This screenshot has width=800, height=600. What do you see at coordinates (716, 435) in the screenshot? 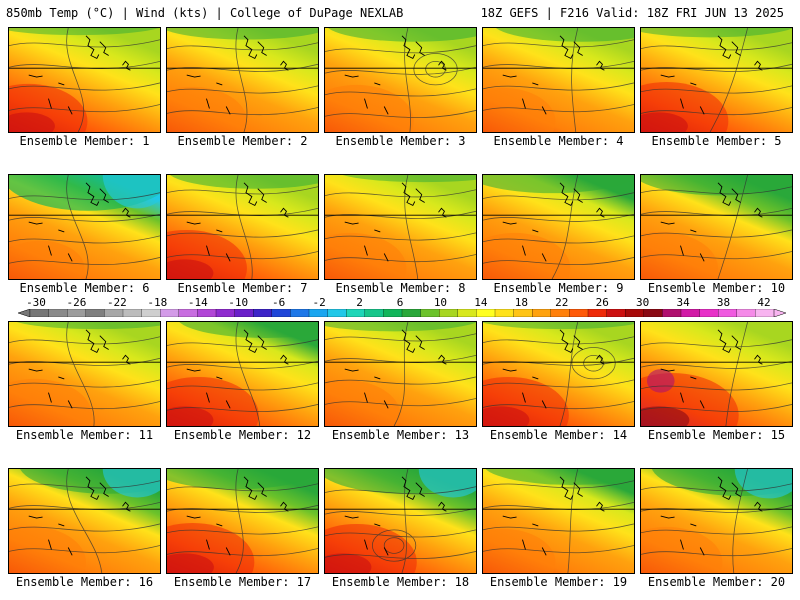
I see `member-caption: Ensemble Member: 15` at bounding box center [716, 435].